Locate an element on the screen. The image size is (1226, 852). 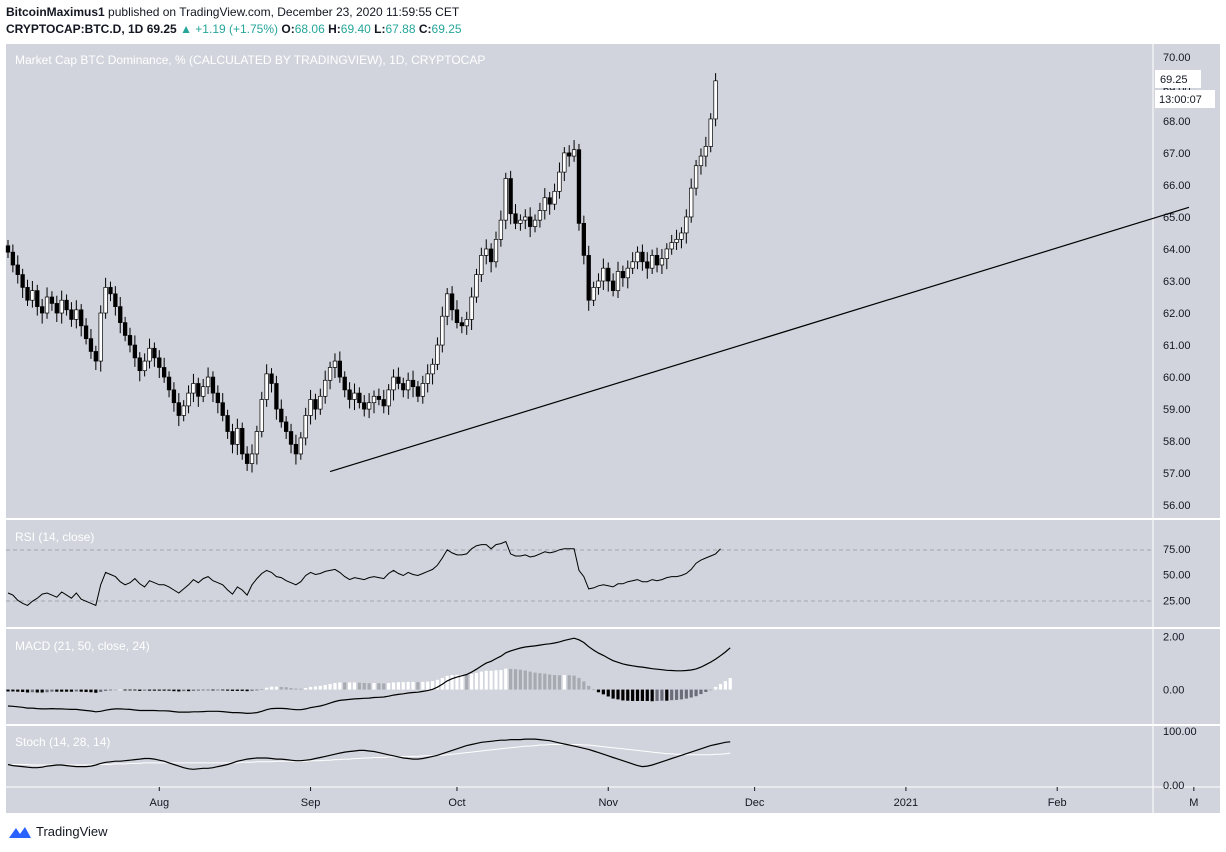
author-name: BitcoinMaximus1 is located at coordinates (55, 12).